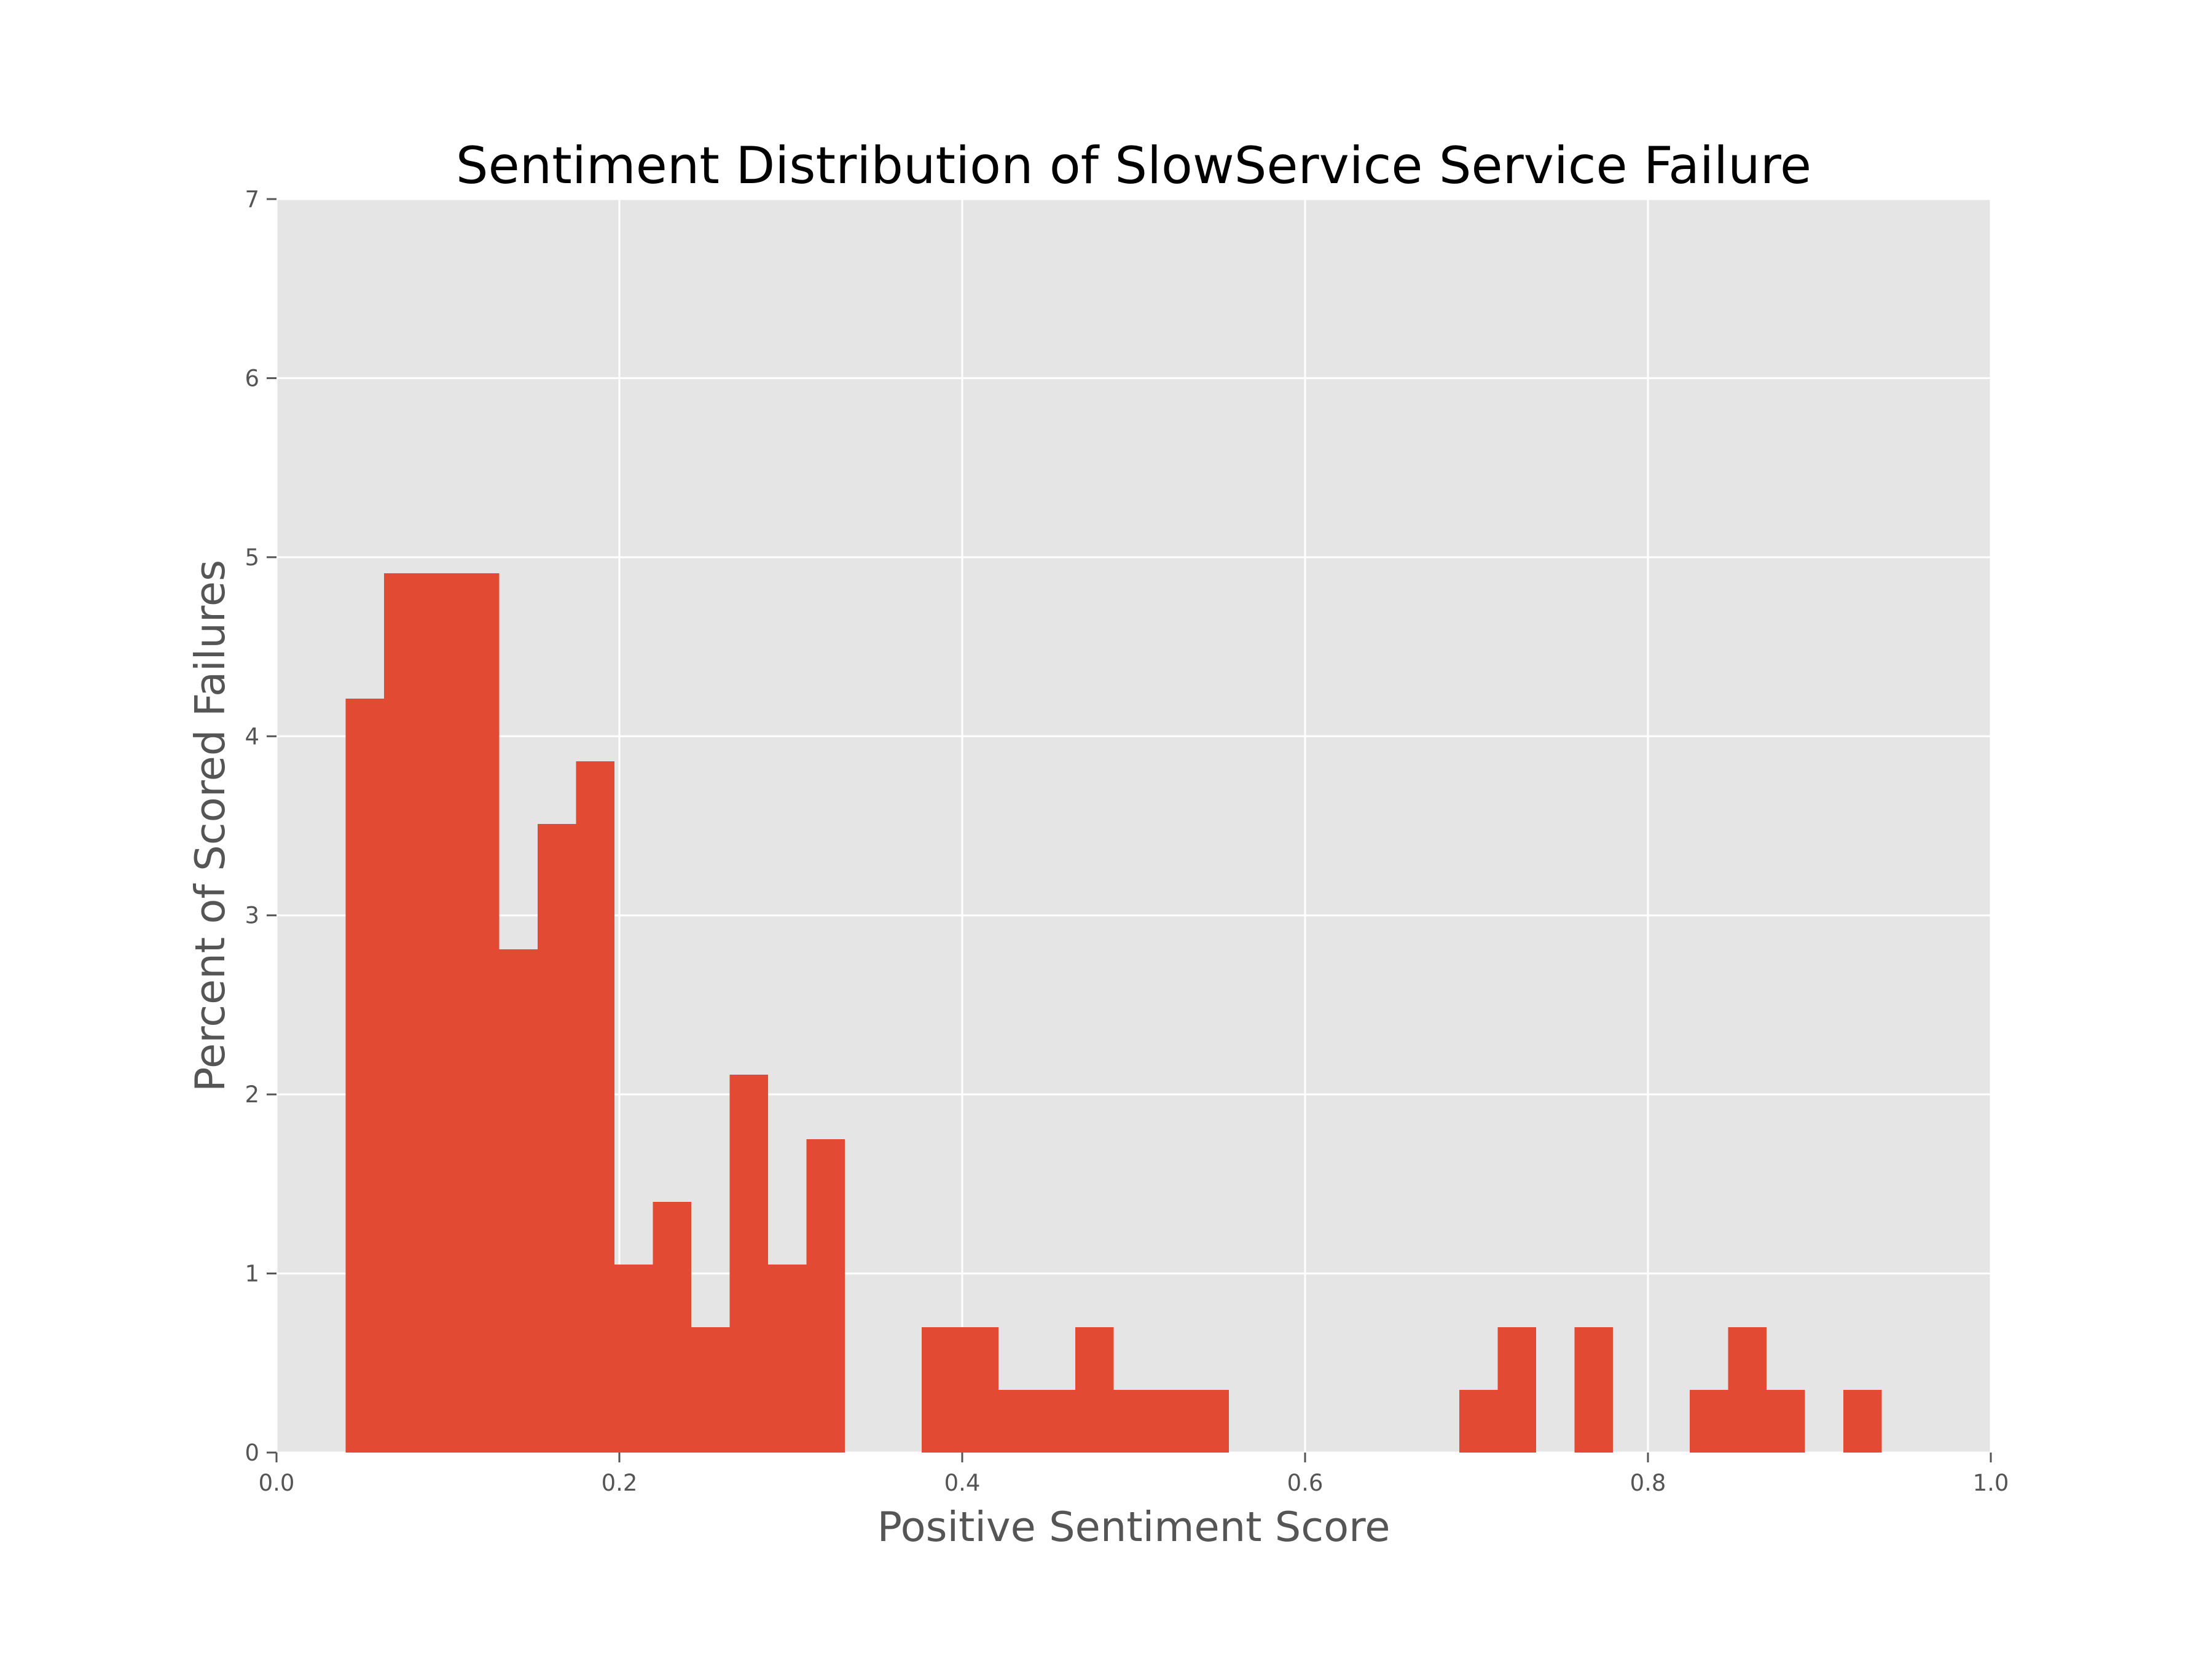  I want to click on x-tick-label: 0.0, so click(277, 1483).